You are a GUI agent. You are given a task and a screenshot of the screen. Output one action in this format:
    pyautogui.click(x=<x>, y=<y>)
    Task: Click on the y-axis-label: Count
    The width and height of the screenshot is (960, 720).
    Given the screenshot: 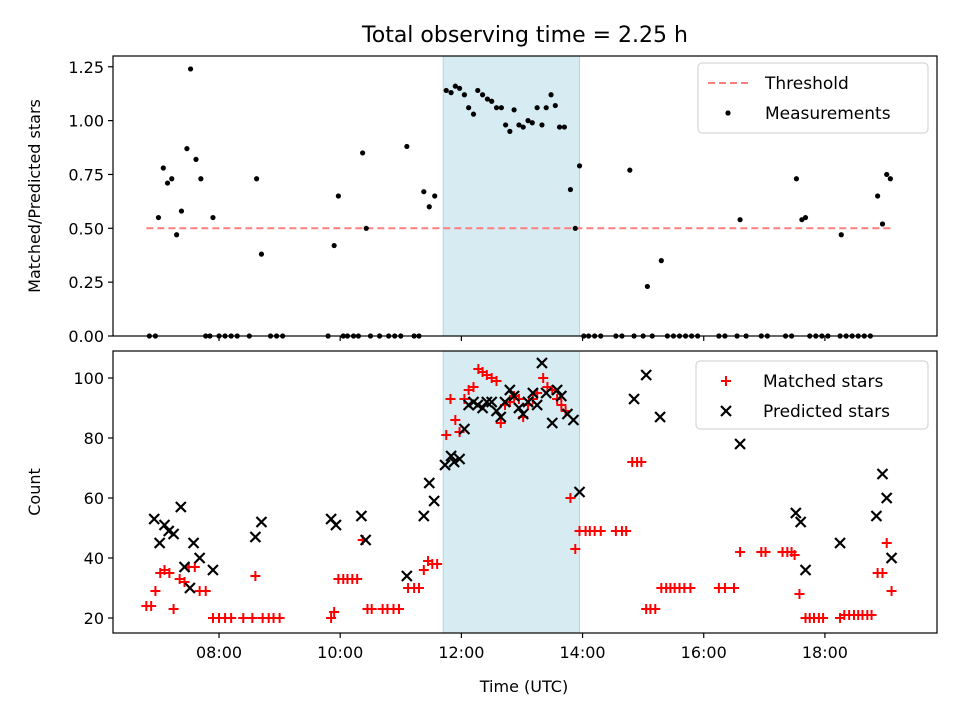 What is the action you would take?
    pyautogui.click(x=34, y=492)
    